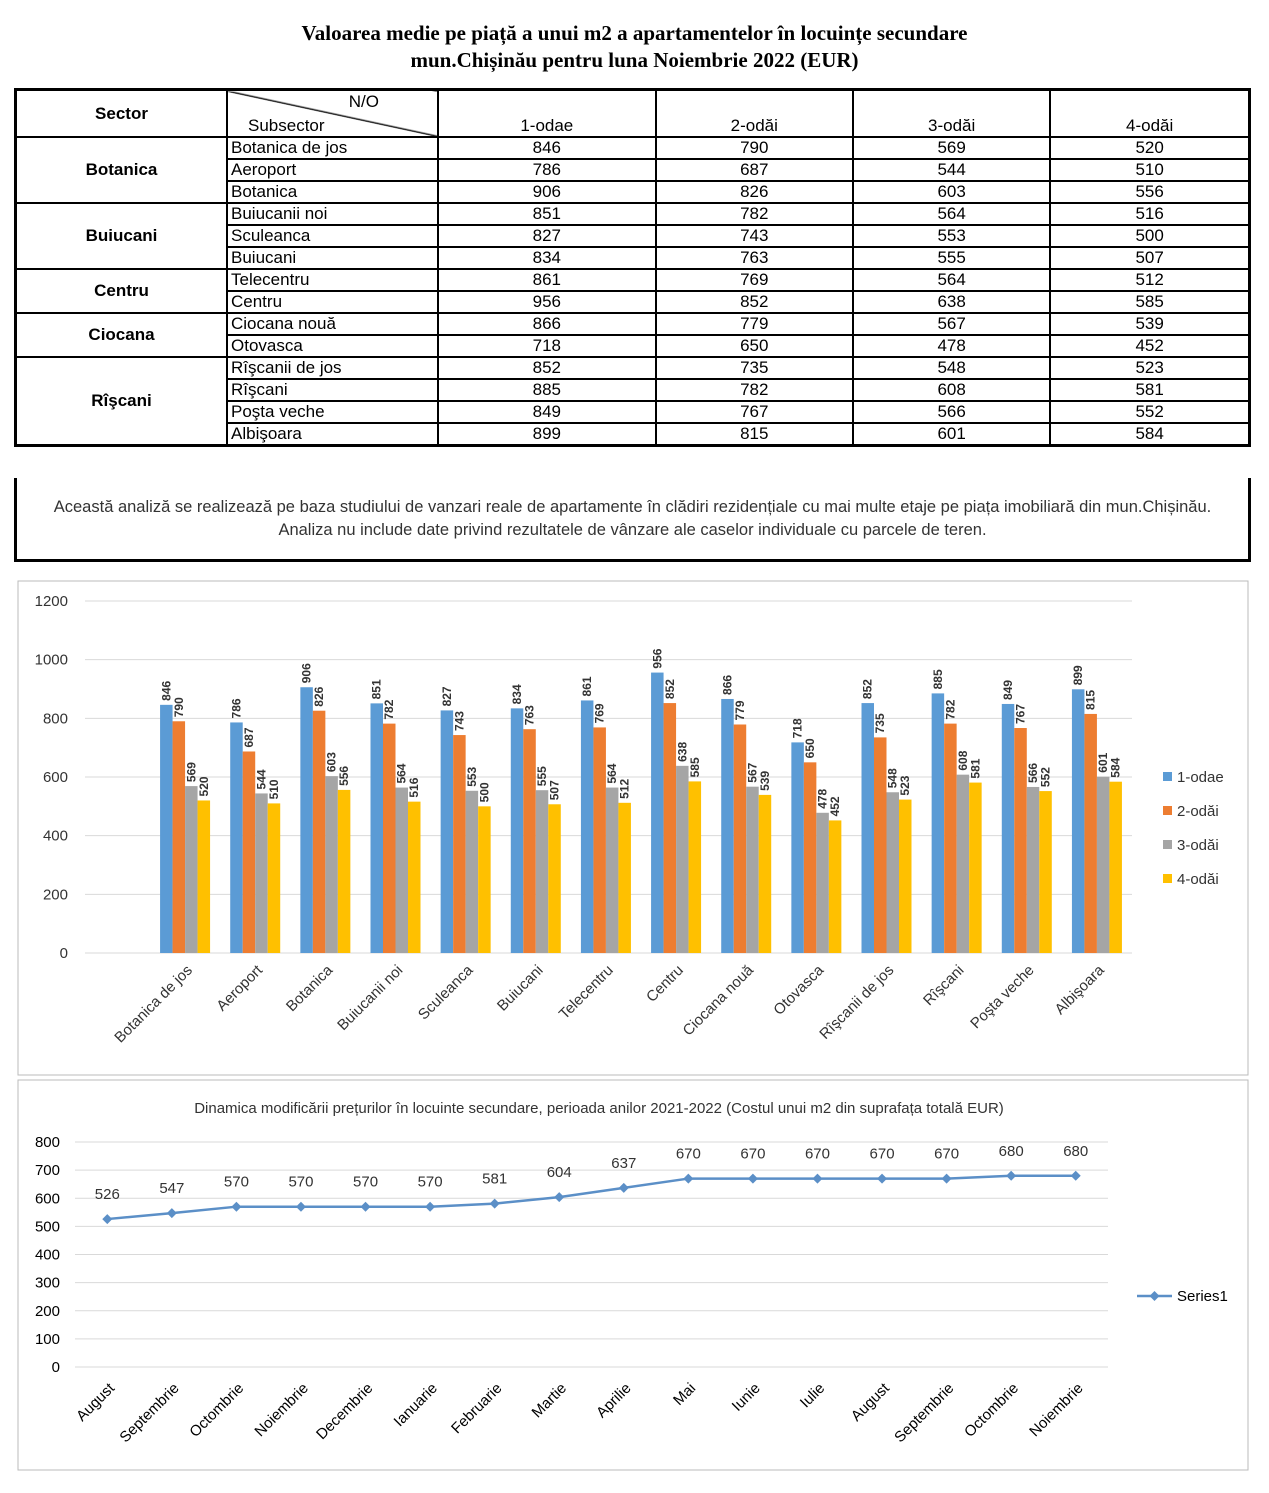 This screenshot has width=1269, height=1493. Describe the element at coordinates (547, 192) in the screenshot. I see `value-cell: 906` at that location.